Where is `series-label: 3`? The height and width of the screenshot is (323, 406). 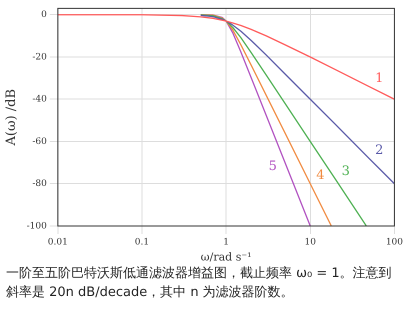 series-label: 3 is located at coordinates (346, 171).